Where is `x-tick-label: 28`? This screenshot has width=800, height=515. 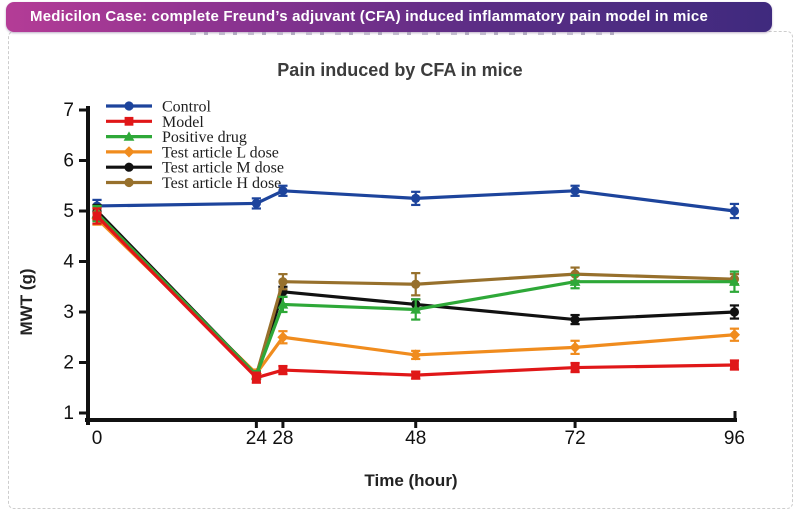
x-tick-label: 28 is located at coordinates (282, 438).